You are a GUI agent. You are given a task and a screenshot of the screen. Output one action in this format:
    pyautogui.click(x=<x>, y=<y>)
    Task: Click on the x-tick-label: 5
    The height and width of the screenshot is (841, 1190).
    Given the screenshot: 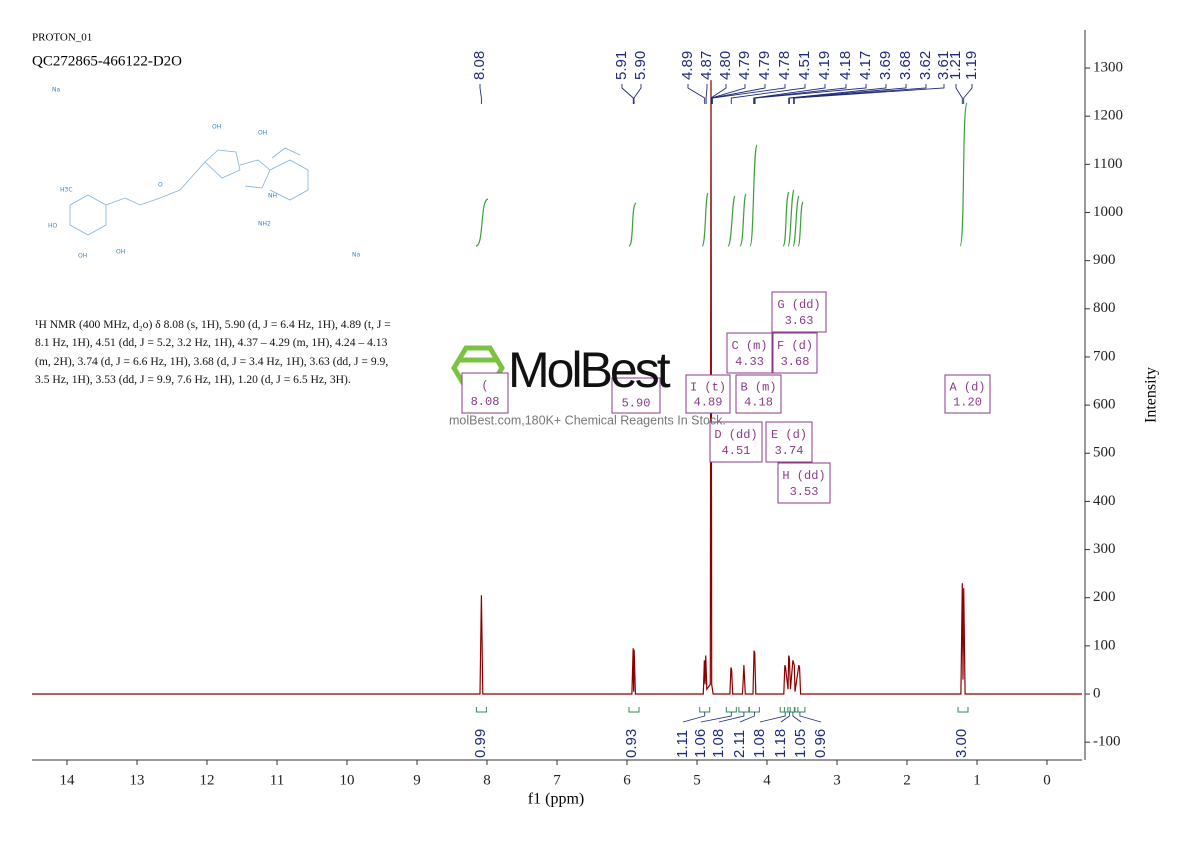 What is the action you would take?
    pyautogui.click(x=697, y=780)
    